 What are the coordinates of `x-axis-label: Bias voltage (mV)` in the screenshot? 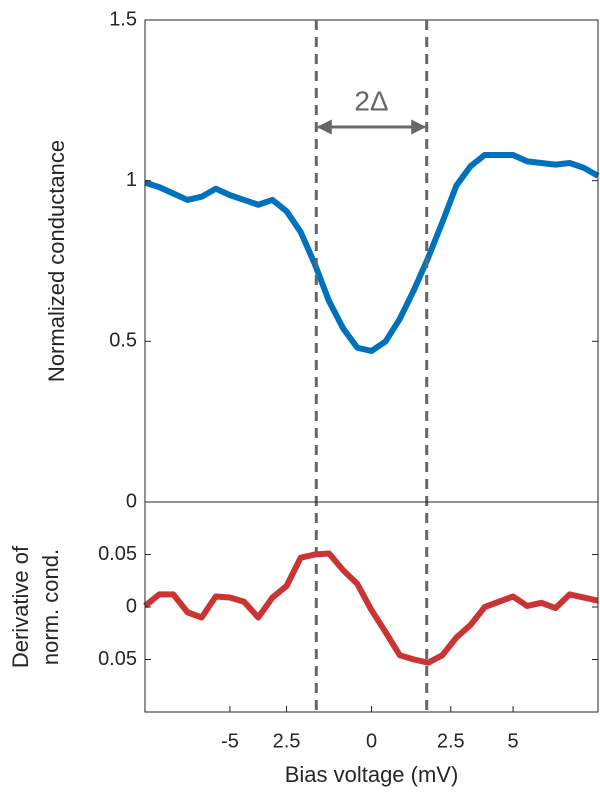 It's located at (372, 774).